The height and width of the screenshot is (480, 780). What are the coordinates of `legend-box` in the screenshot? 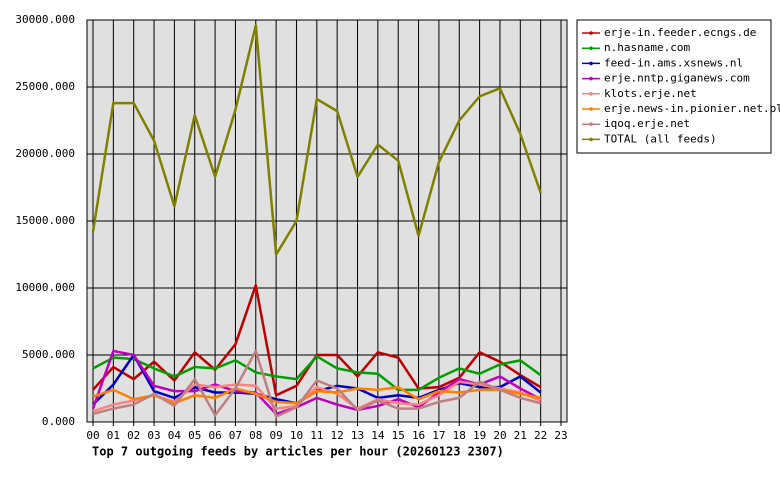 It's located at (674, 86).